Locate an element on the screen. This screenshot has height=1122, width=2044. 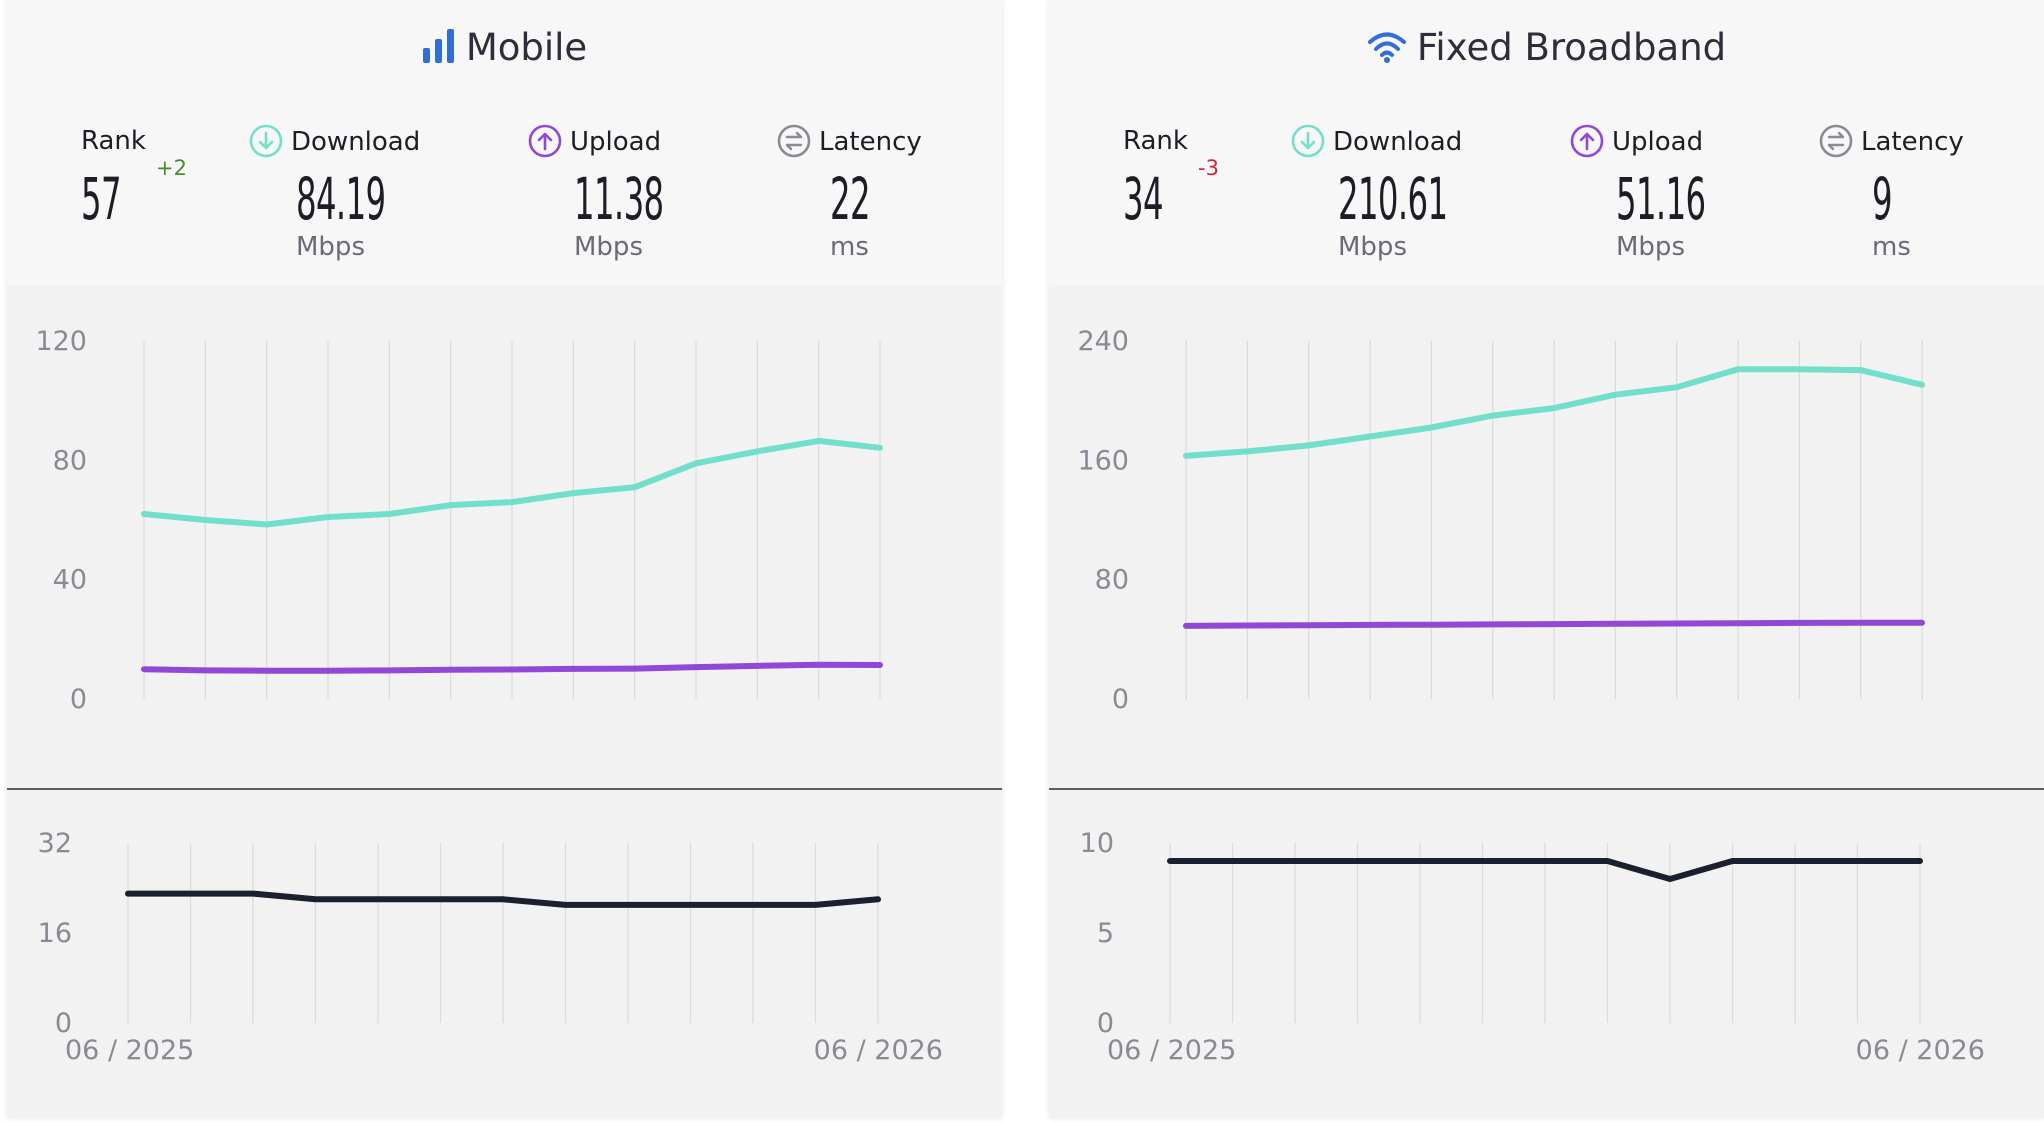
mobile-title: Mobile is located at coordinates (504, 49).